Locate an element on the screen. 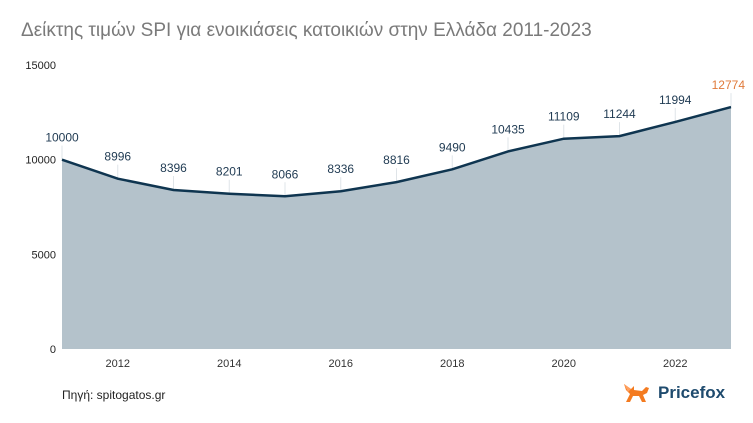 The height and width of the screenshot is (423, 753). brand-name: Pricefox is located at coordinates (692, 392).